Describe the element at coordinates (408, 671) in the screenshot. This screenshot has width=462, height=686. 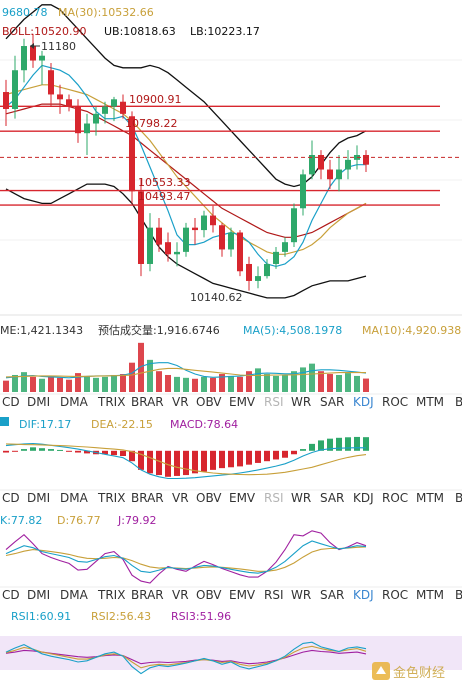
I see `watermark: 金色财经` at that location.